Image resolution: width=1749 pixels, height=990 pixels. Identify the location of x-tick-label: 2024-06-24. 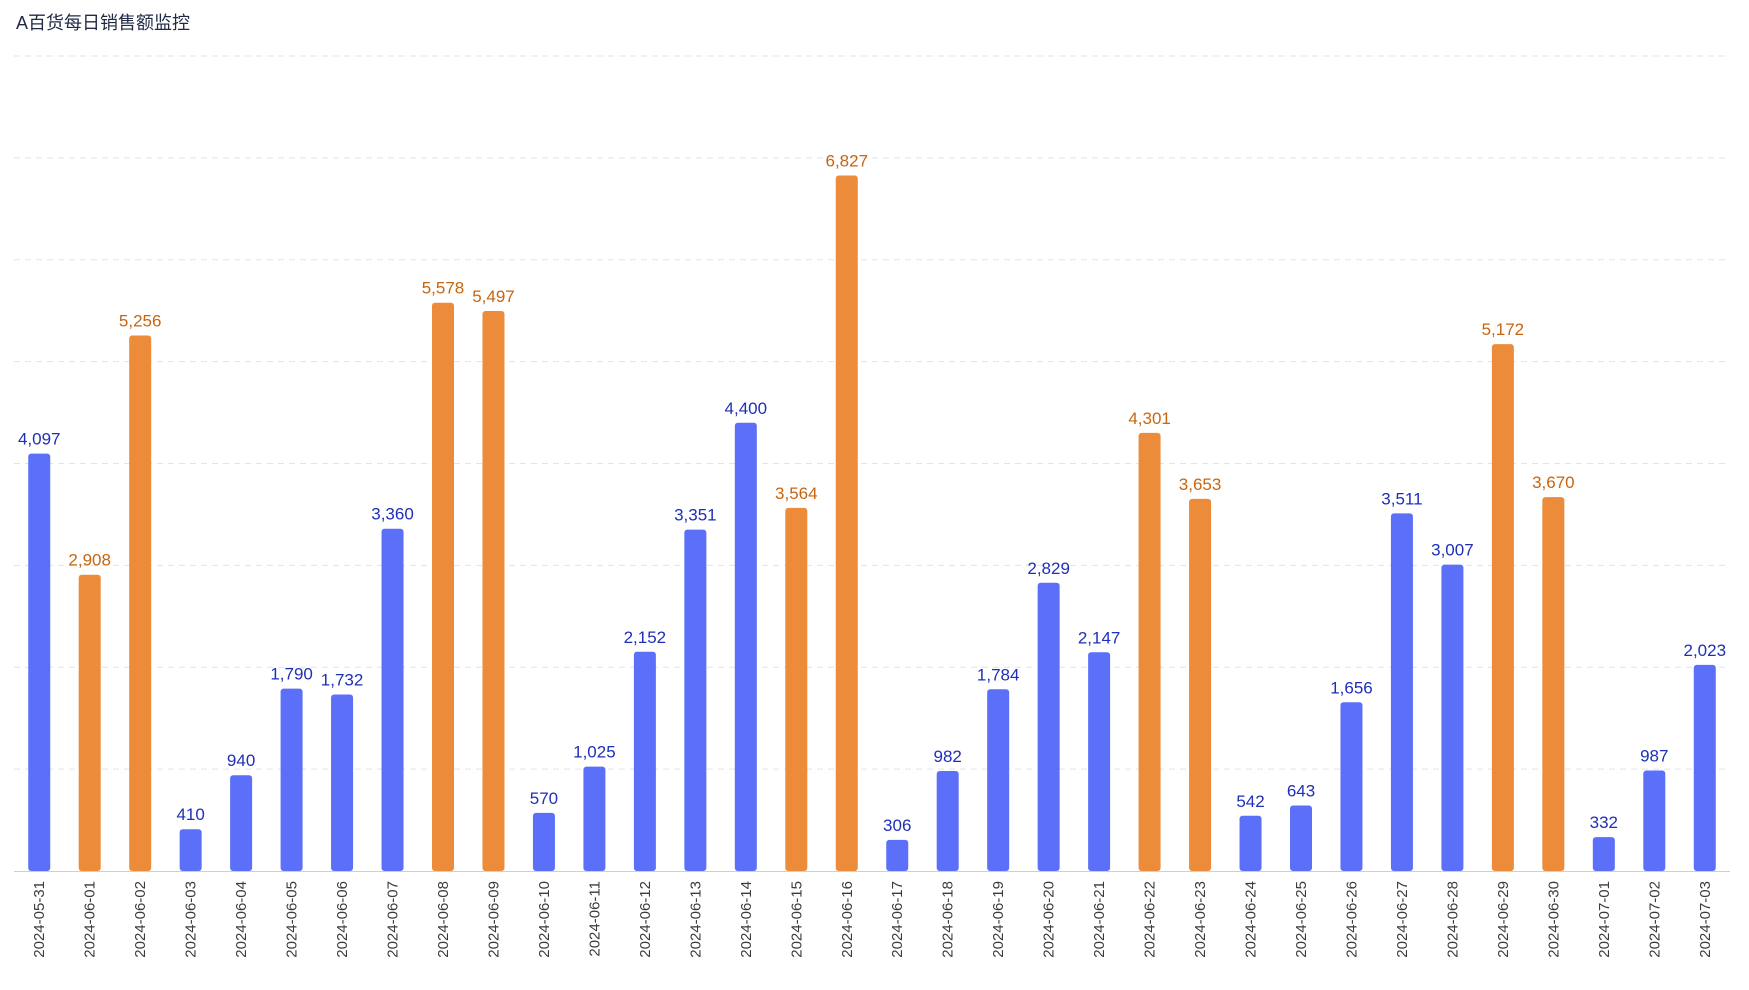
(1251, 919).